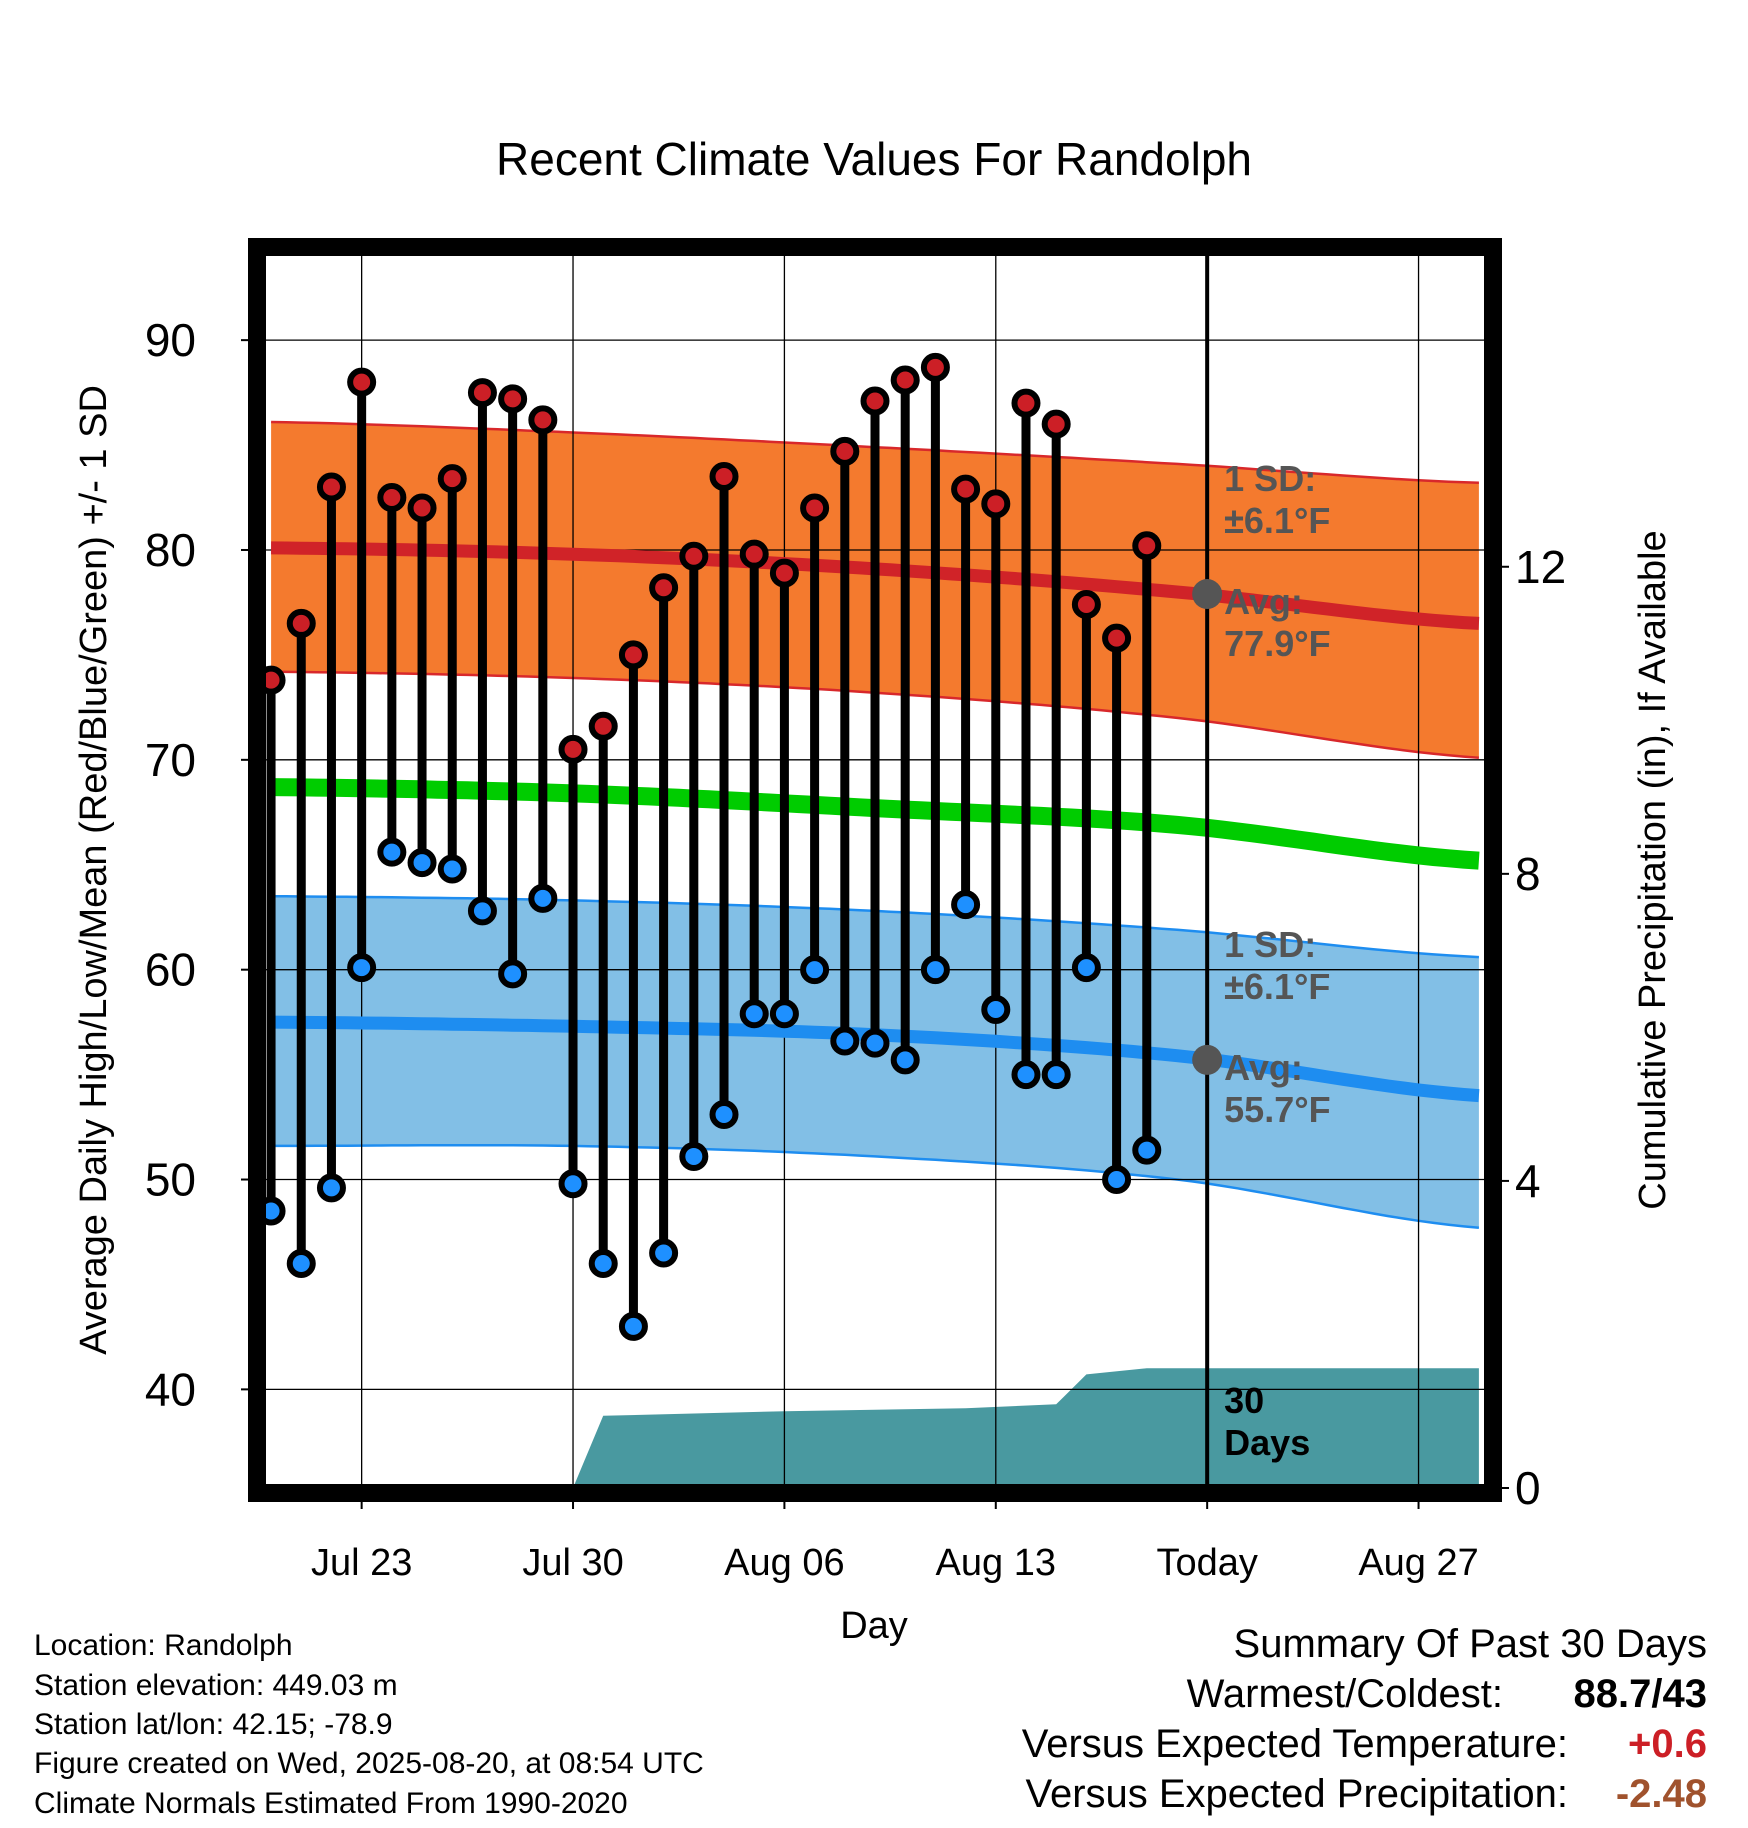 This screenshot has width=1748, height=1828. What do you see at coordinates (1528, 1181) in the screenshot?
I see `y2-tick-label: 4` at bounding box center [1528, 1181].